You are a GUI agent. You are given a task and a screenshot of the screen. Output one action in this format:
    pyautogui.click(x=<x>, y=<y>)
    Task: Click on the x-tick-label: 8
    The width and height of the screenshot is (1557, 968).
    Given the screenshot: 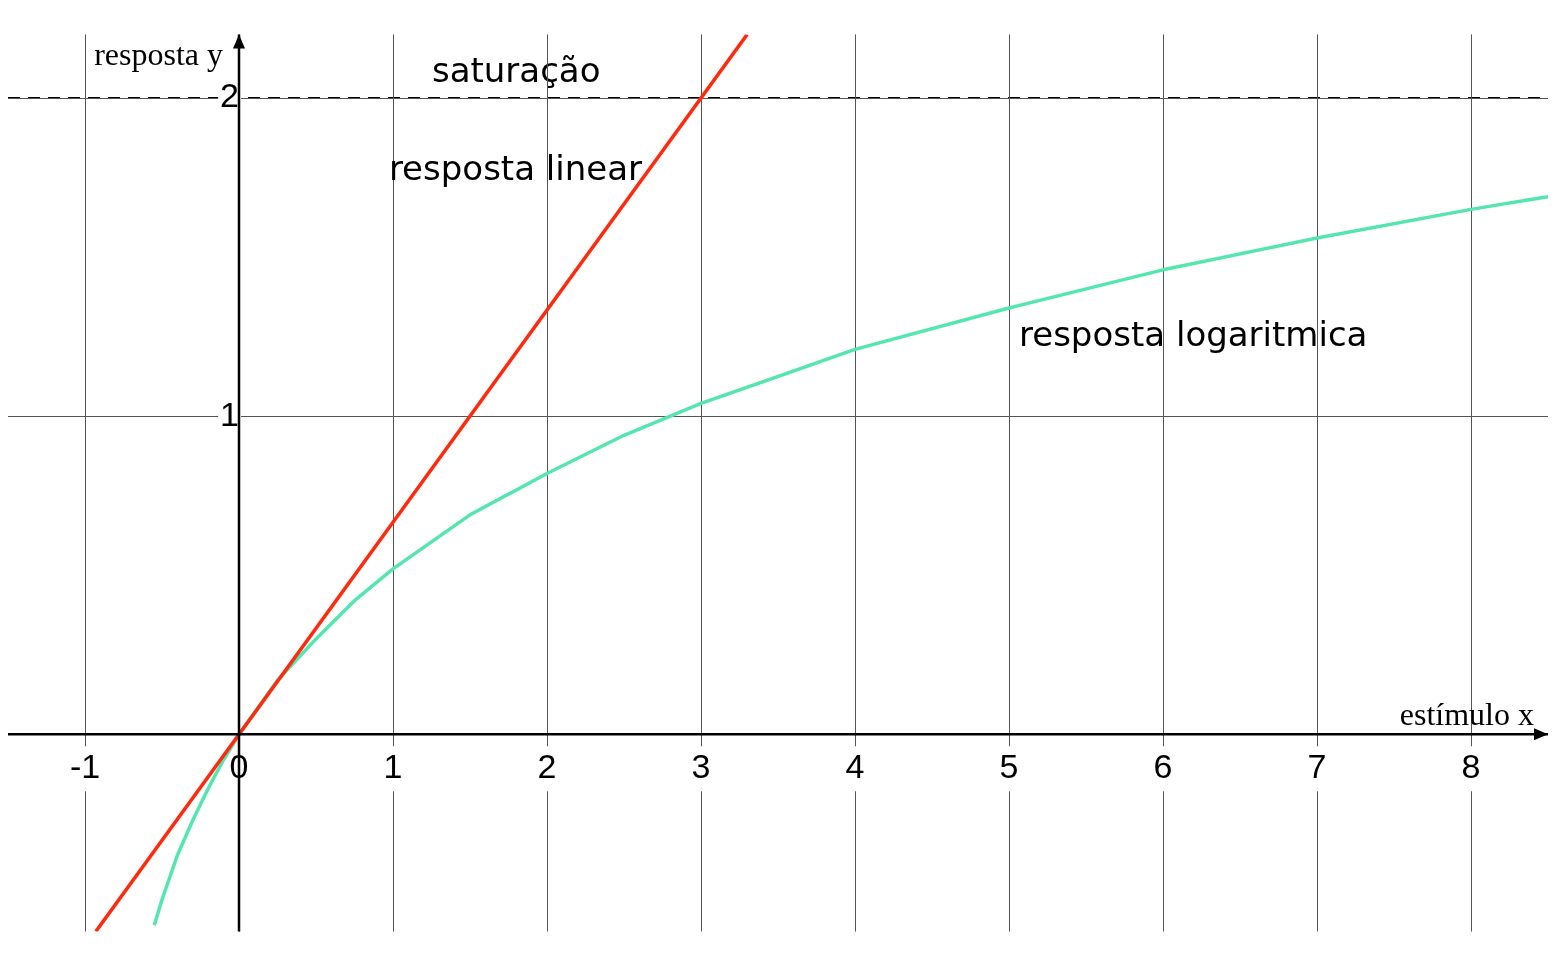 What is the action you would take?
    pyautogui.click(x=1471, y=766)
    